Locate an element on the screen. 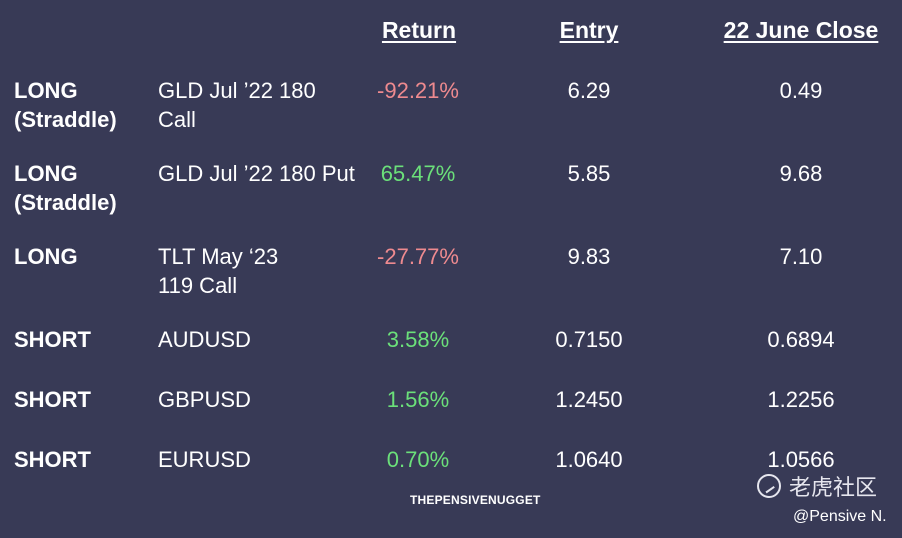 The height and width of the screenshot is (538, 902). close-value: 1.0566 is located at coordinates (801, 459).